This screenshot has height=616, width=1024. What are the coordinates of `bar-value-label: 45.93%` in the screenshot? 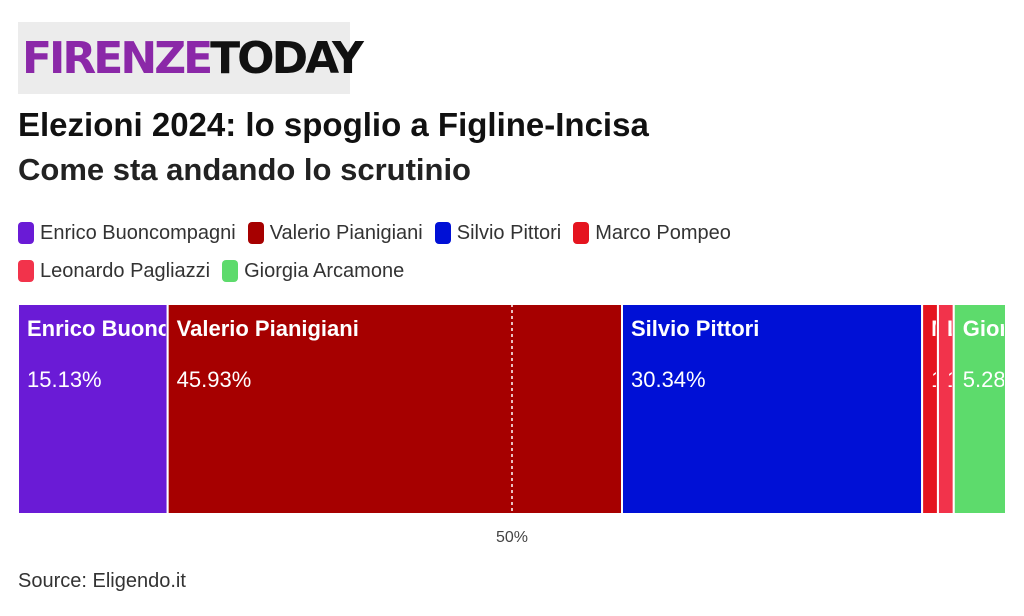 It's located at (214, 379).